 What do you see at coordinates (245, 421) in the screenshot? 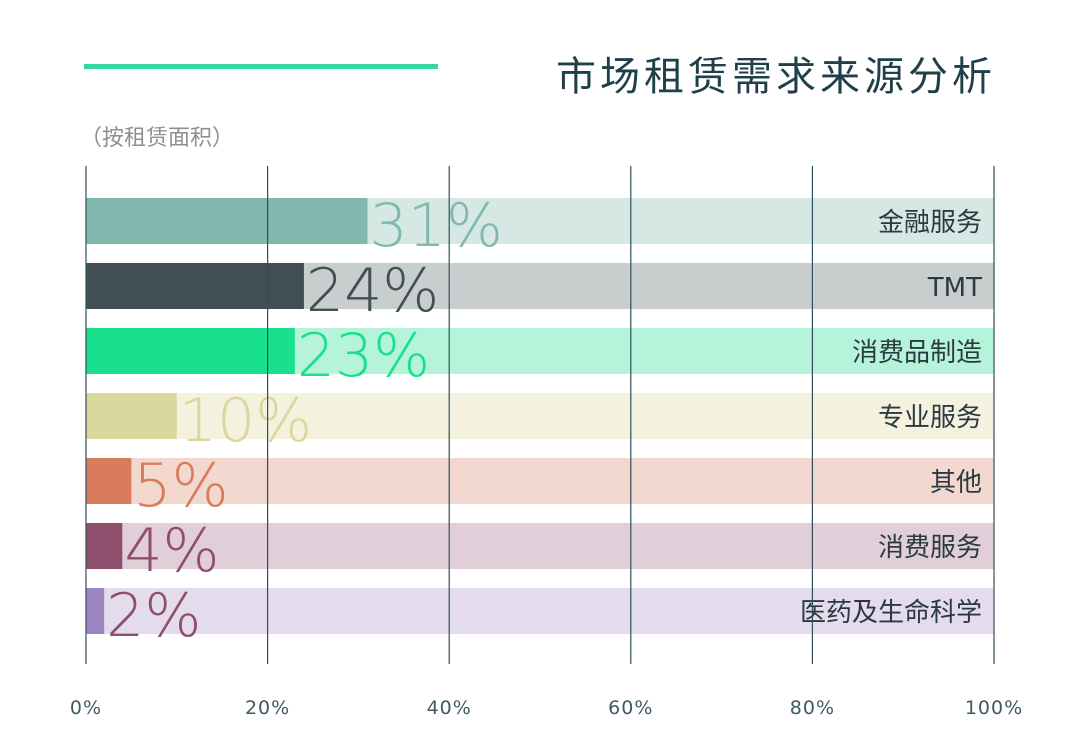
I see `value-label: 10%` at bounding box center [245, 421].